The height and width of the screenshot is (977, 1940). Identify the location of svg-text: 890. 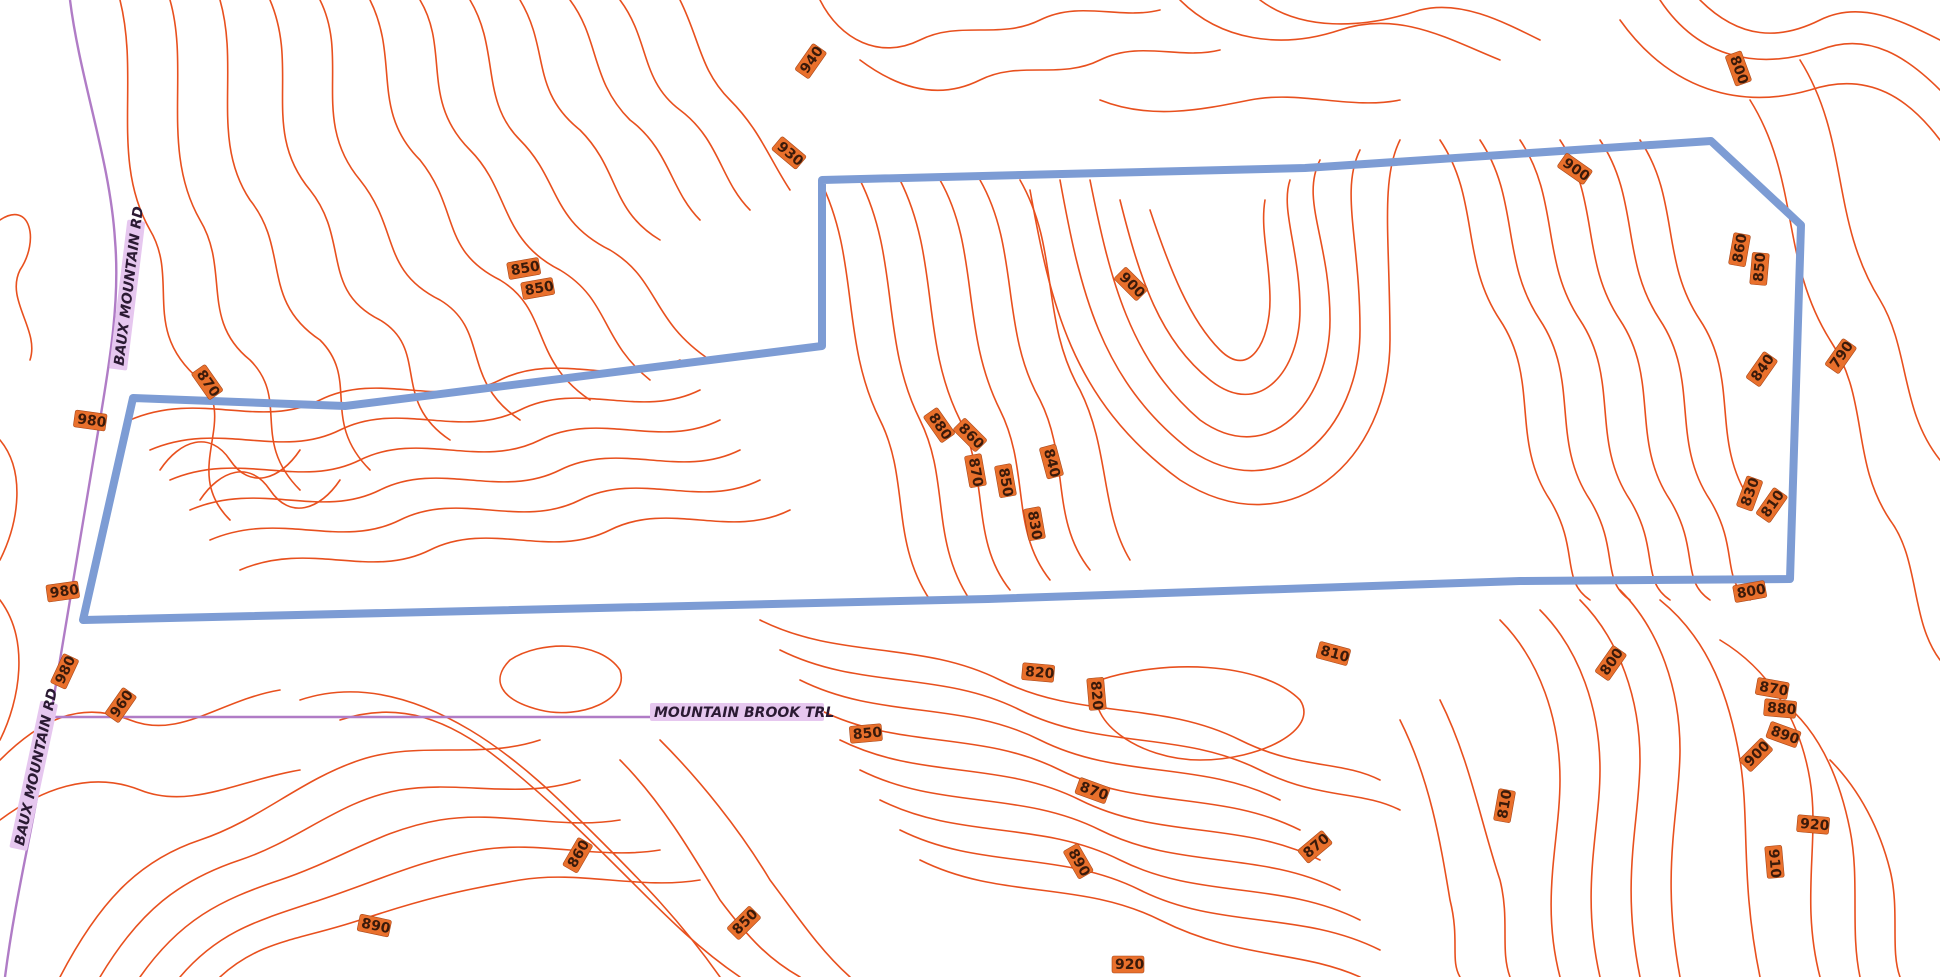
(376, 926).